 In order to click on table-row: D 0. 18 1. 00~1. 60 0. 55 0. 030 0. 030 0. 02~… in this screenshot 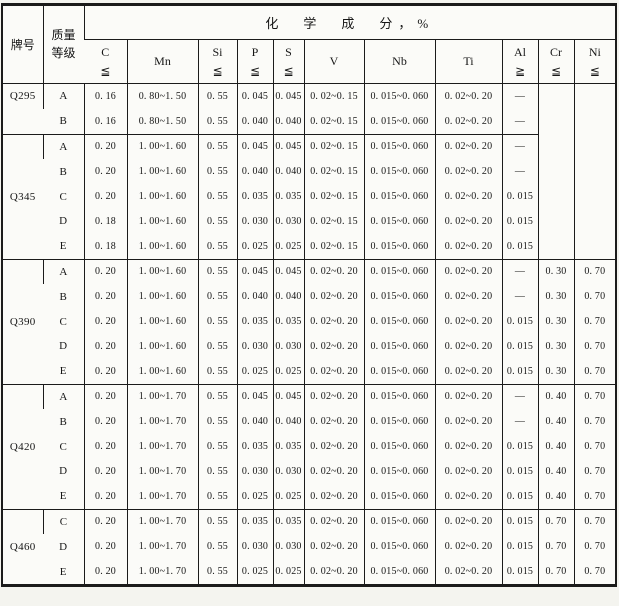, I will do `click(309, 221)`.